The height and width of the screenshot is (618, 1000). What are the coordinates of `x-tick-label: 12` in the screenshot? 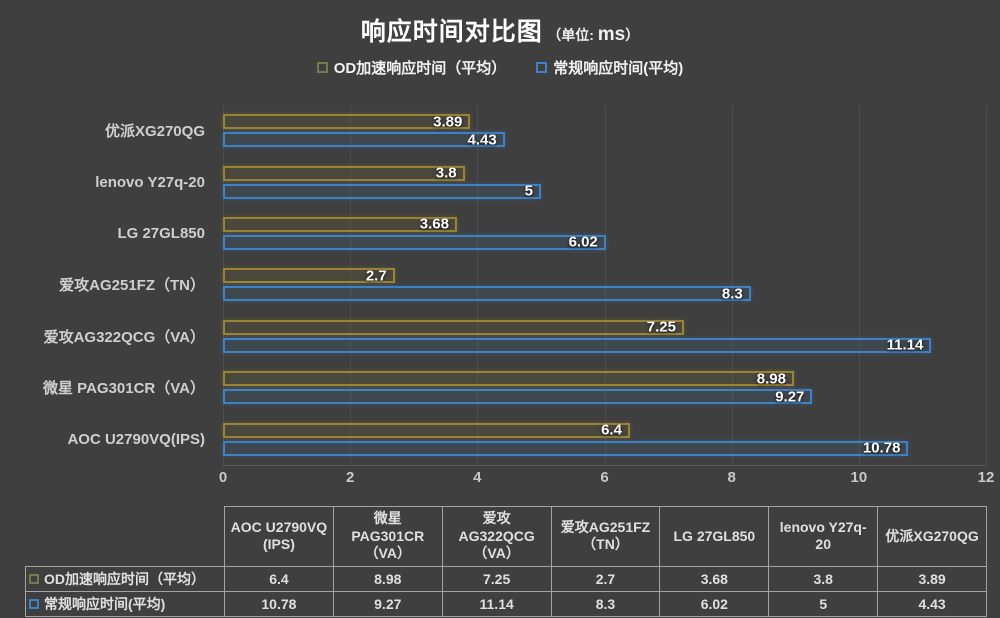 It's located at (986, 477).